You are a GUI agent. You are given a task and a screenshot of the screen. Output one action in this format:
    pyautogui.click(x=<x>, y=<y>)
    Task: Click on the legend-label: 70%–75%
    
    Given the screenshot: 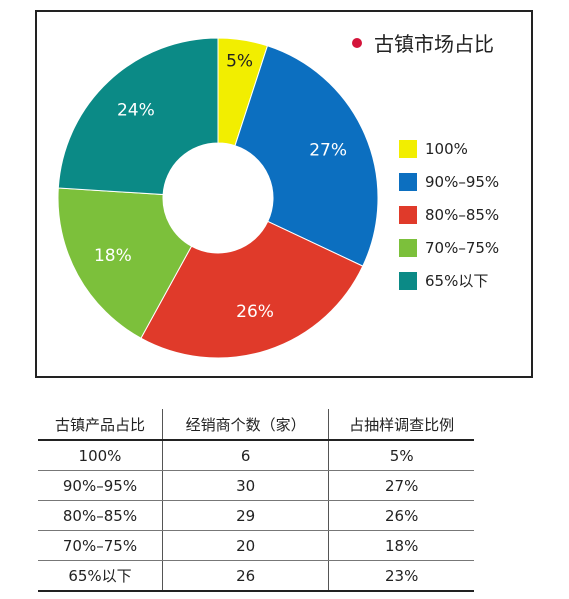 What is the action you would take?
    pyautogui.click(x=462, y=247)
    